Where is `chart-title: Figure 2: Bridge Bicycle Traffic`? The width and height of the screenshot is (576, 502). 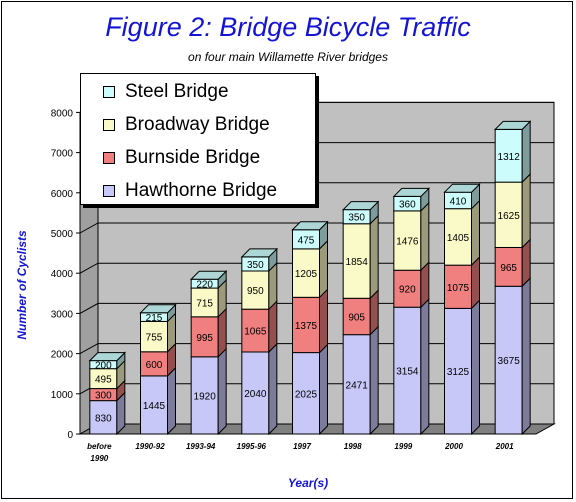 chart-title: Figure 2: Bridge Bicycle Traffic is located at coordinates (288, 27).